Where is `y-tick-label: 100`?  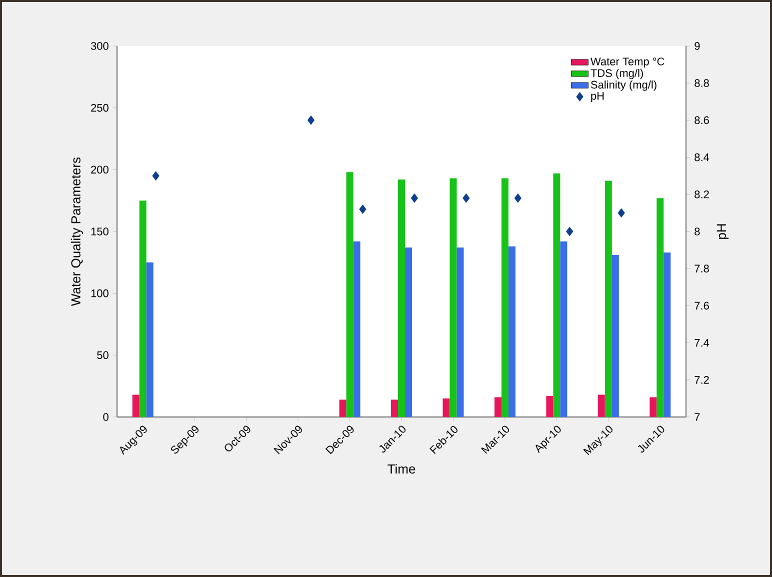
y-tick-label: 100 is located at coordinates (99, 293).